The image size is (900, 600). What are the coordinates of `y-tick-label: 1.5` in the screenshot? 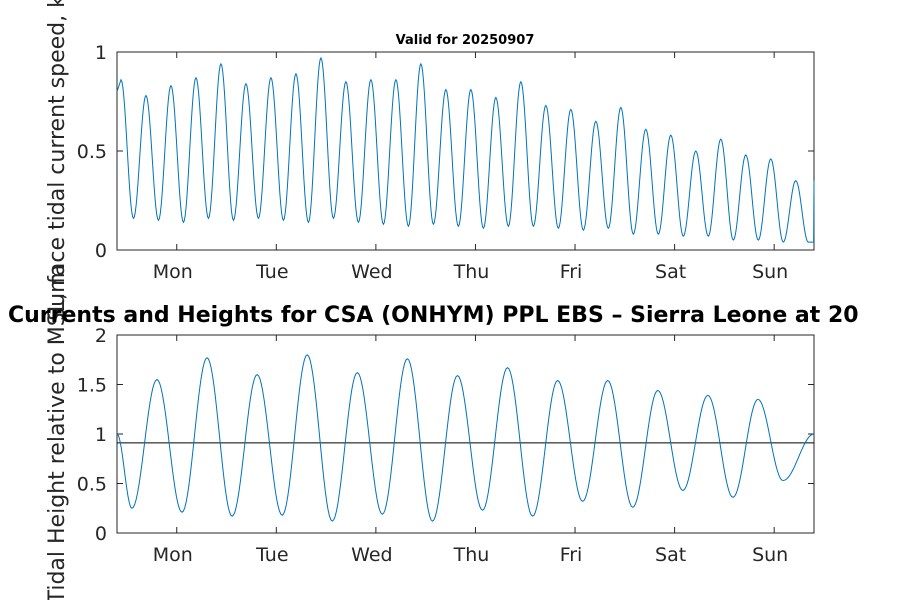 It's located at (92, 386).